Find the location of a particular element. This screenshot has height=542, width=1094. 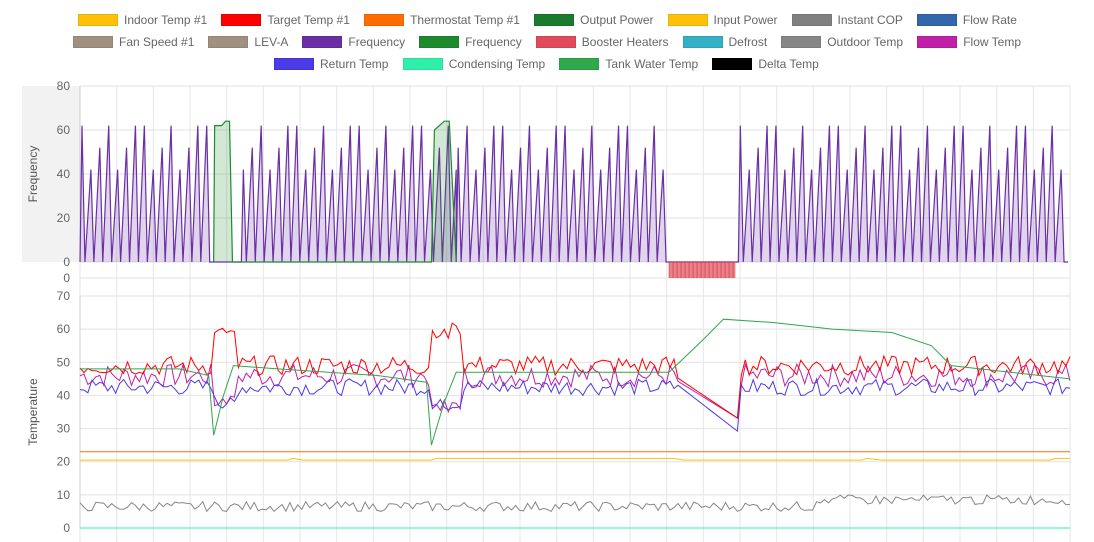

legend-label: Output Power is located at coordinates (617, 20).